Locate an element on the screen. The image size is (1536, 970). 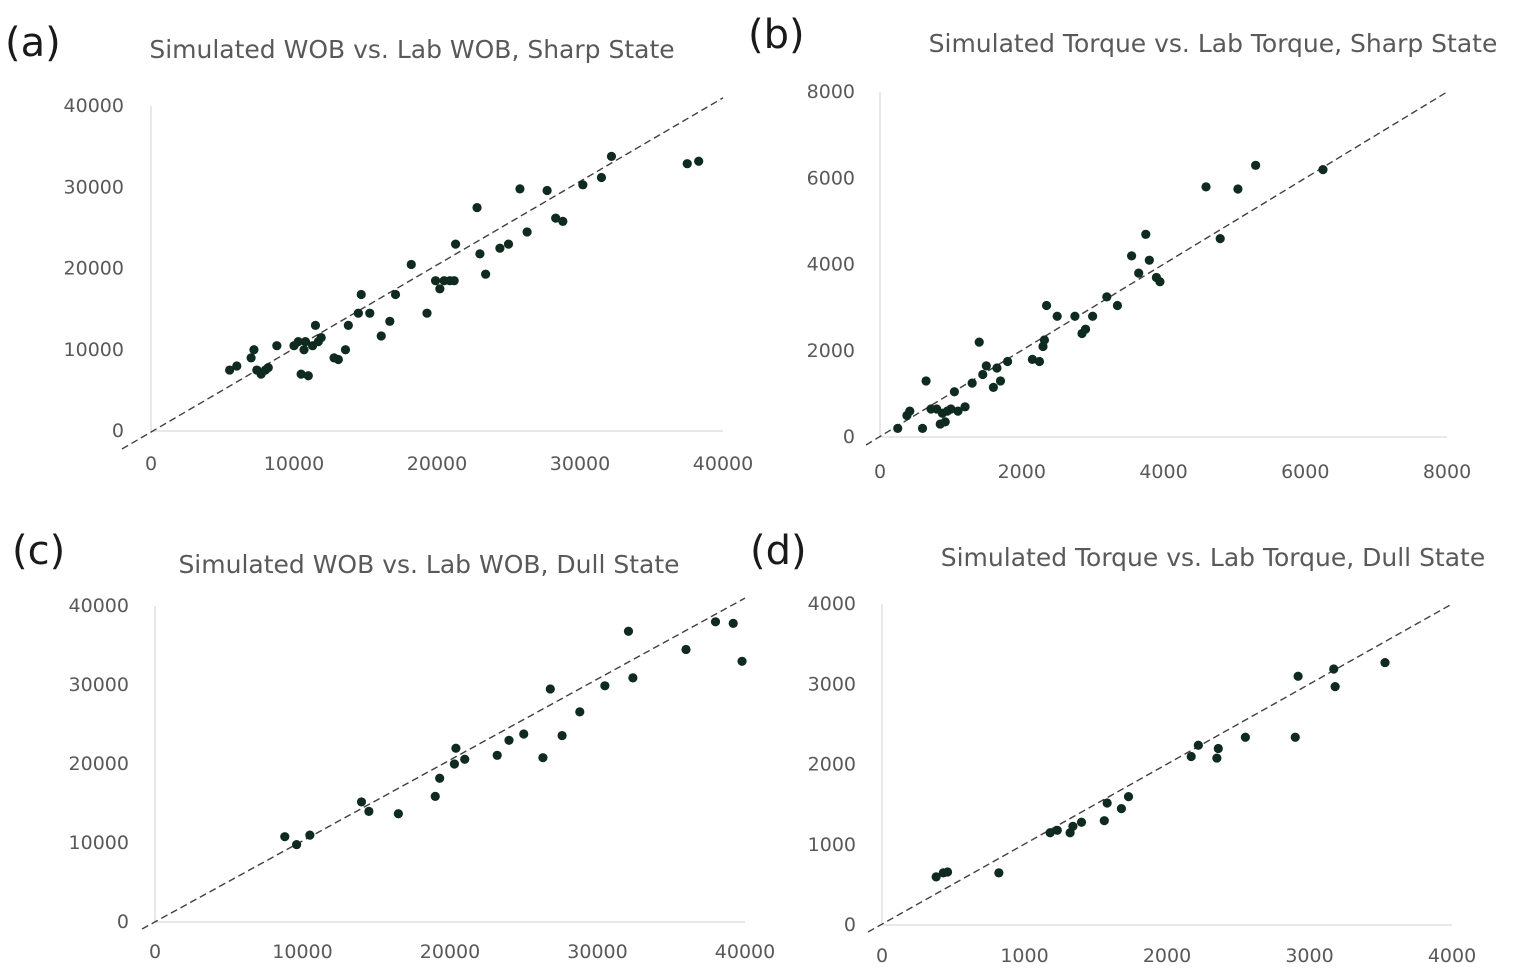
x-tick-label-b-4: 8000 is located at coordinates (1447, 472).